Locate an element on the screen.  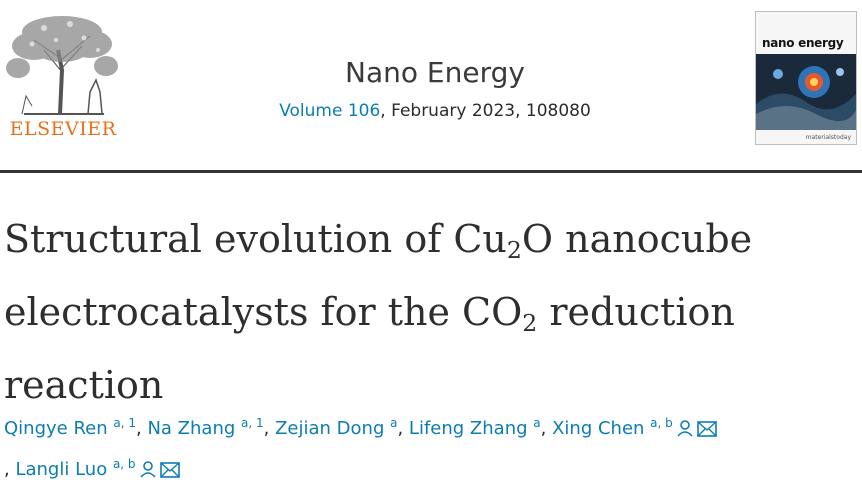
author-name-link: Qingye Ren is located at coordinates (56, 428).